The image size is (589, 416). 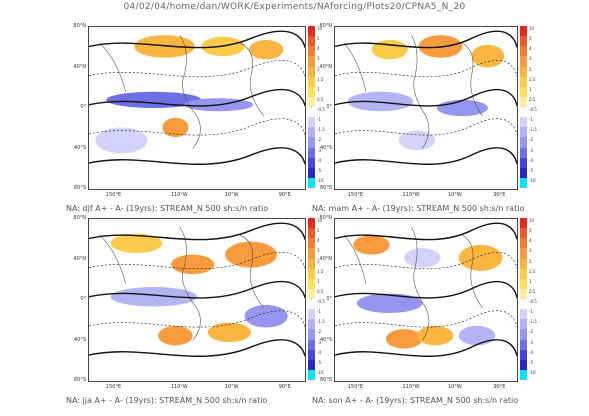 I want to click on colorbar-label: 2, so click(x=318, y=69).